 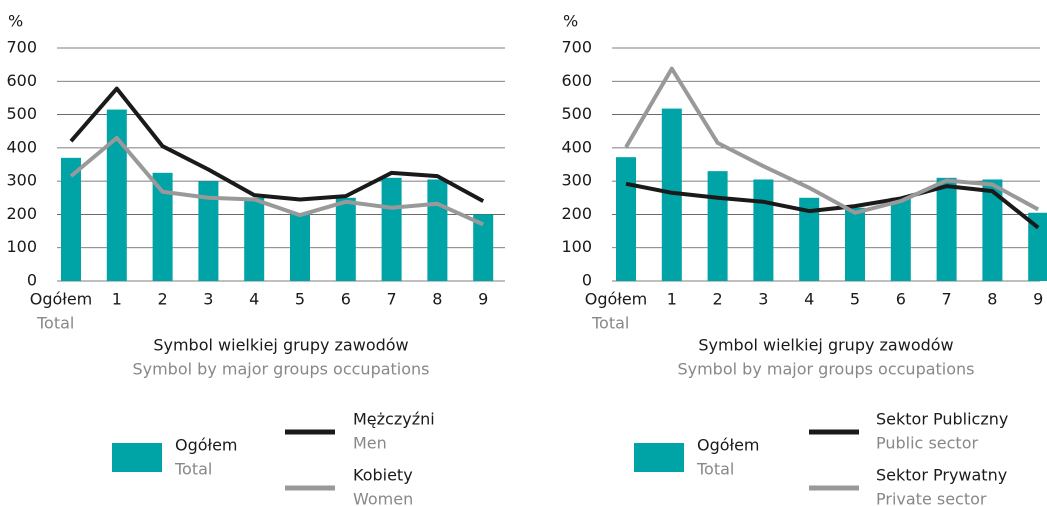 I want to click on legend-label-en: Men, so click(x=370, y=443).